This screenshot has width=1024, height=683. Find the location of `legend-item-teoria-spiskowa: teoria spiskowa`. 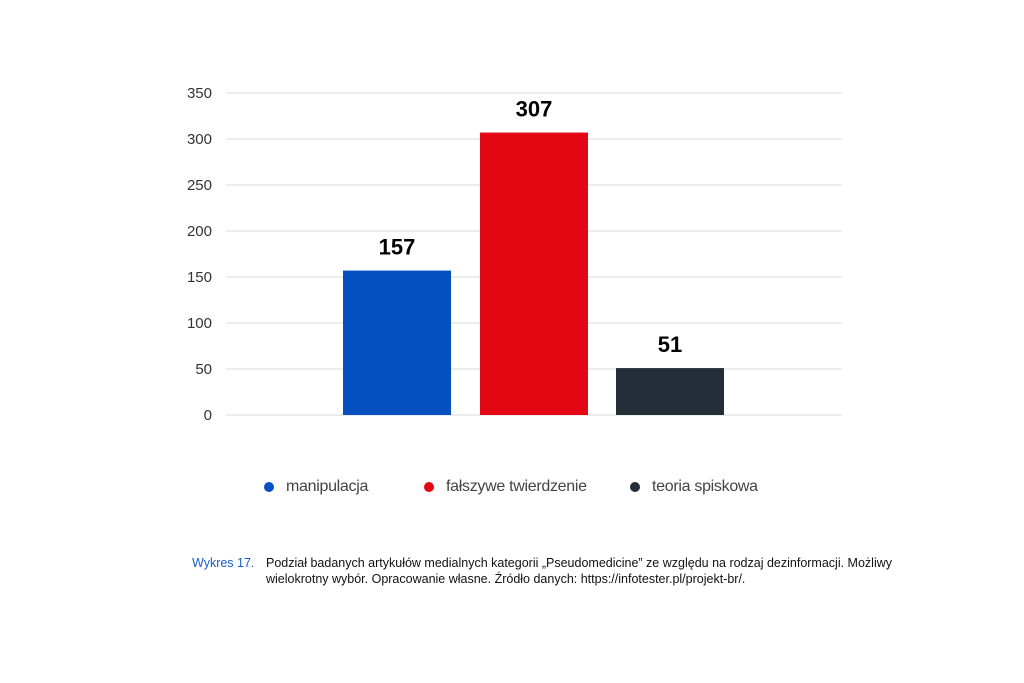

legend-item-teoria-spiskowa: teoria spiskowa is located at coordinates (694, 487).